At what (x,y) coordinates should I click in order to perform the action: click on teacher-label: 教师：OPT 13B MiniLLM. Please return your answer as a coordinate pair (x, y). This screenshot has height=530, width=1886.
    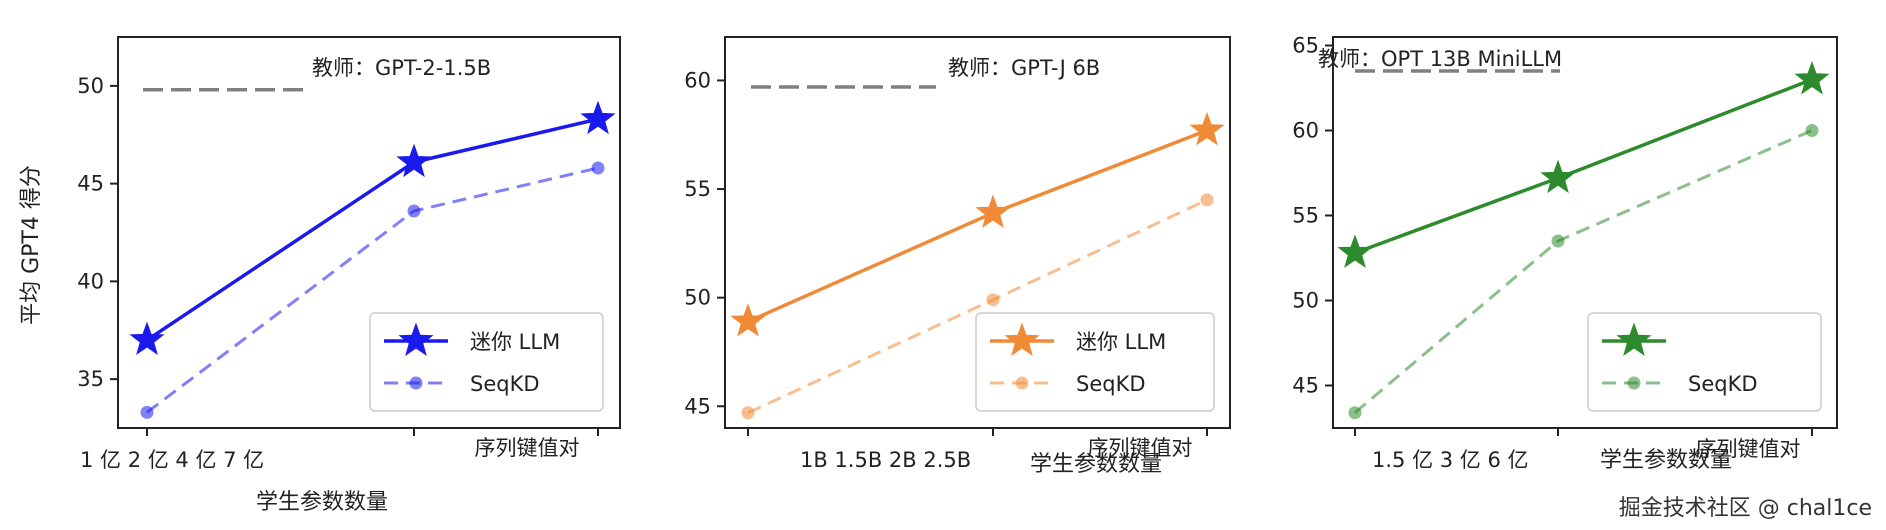
    Looking at the image, I should click on (1440, 59).